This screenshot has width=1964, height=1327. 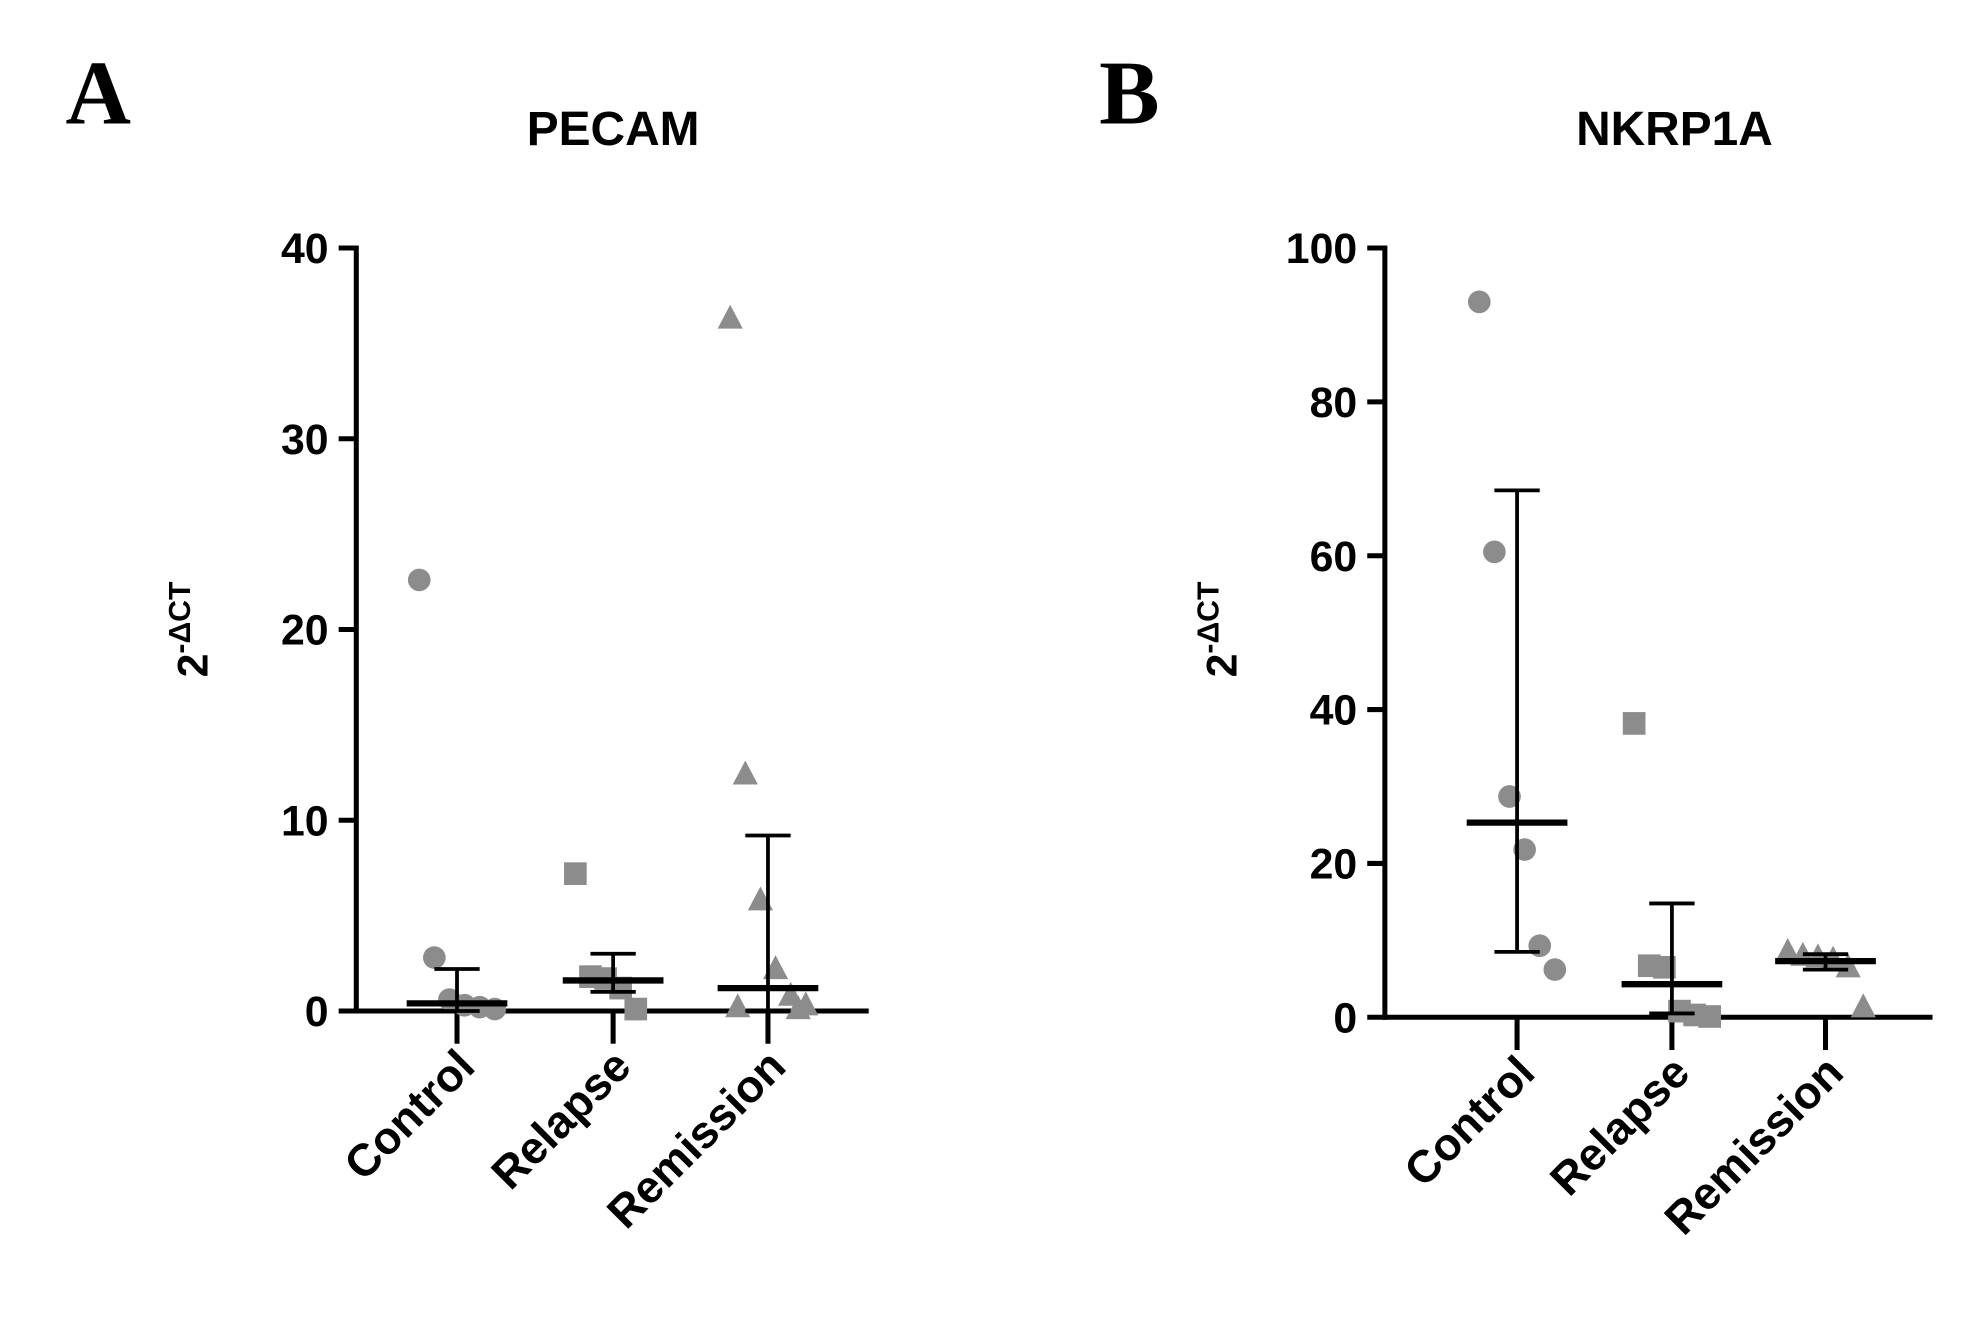 What do you see at coordinates (97, 92) in the screenshot?
I see `panel-letter: A` at bounding box center [97, 92].